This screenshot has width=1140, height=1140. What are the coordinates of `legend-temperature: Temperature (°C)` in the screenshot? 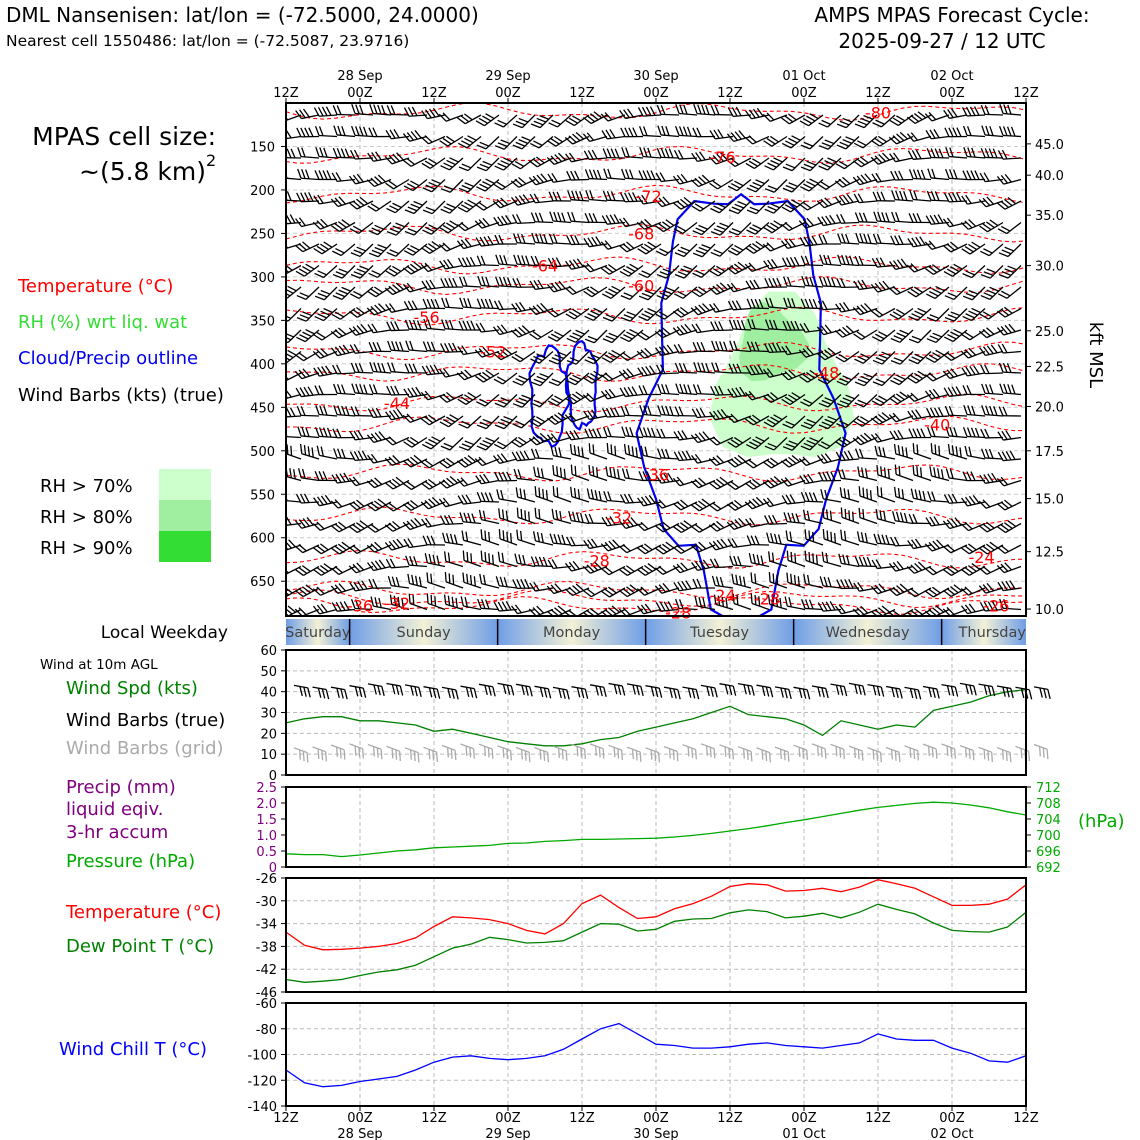 It's located at (95, 286).